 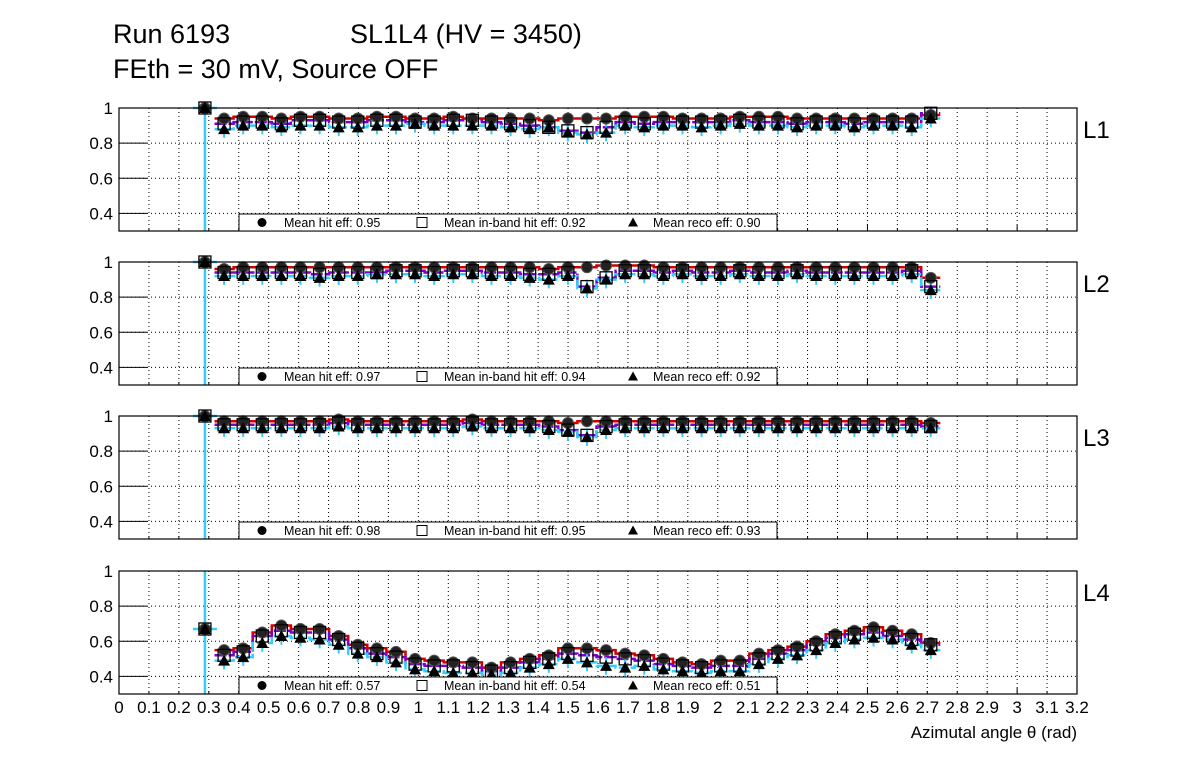 I want to click on x-tick-label: 3, so click(x=1016, y=707).